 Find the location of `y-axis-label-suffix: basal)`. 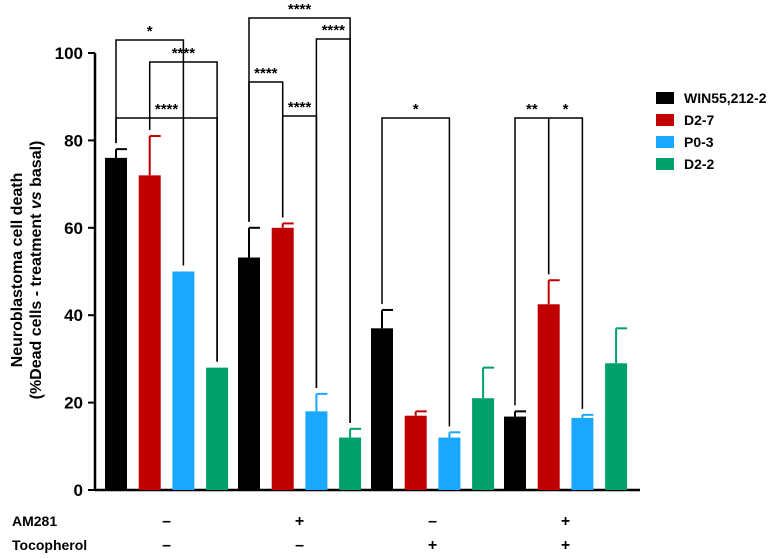

y-axis-label-suffix: basal) is located at coordinates (36, 166).